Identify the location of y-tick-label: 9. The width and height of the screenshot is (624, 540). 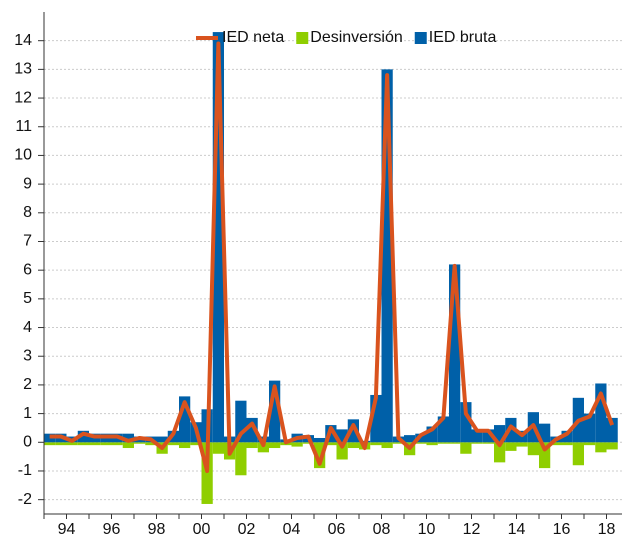
(27, 183).